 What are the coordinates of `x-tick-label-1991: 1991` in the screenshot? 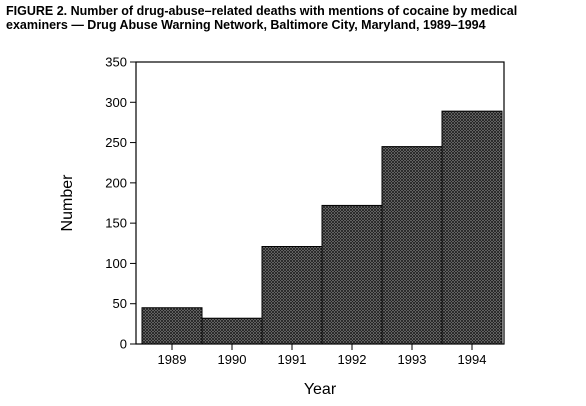 It's located at (292, 359).